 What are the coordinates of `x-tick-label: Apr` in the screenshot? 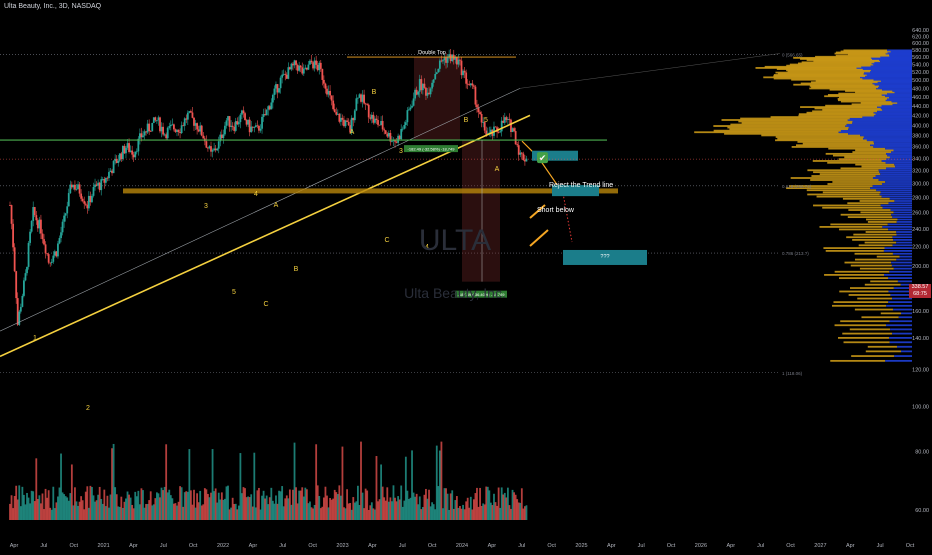 It's located at (133, 546).